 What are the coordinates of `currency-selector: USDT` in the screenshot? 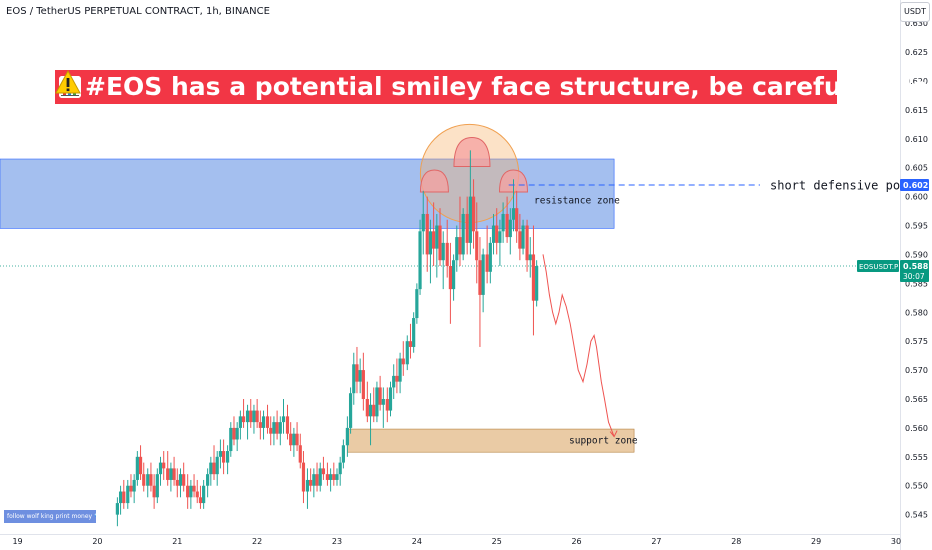 It's located at (915, 12).